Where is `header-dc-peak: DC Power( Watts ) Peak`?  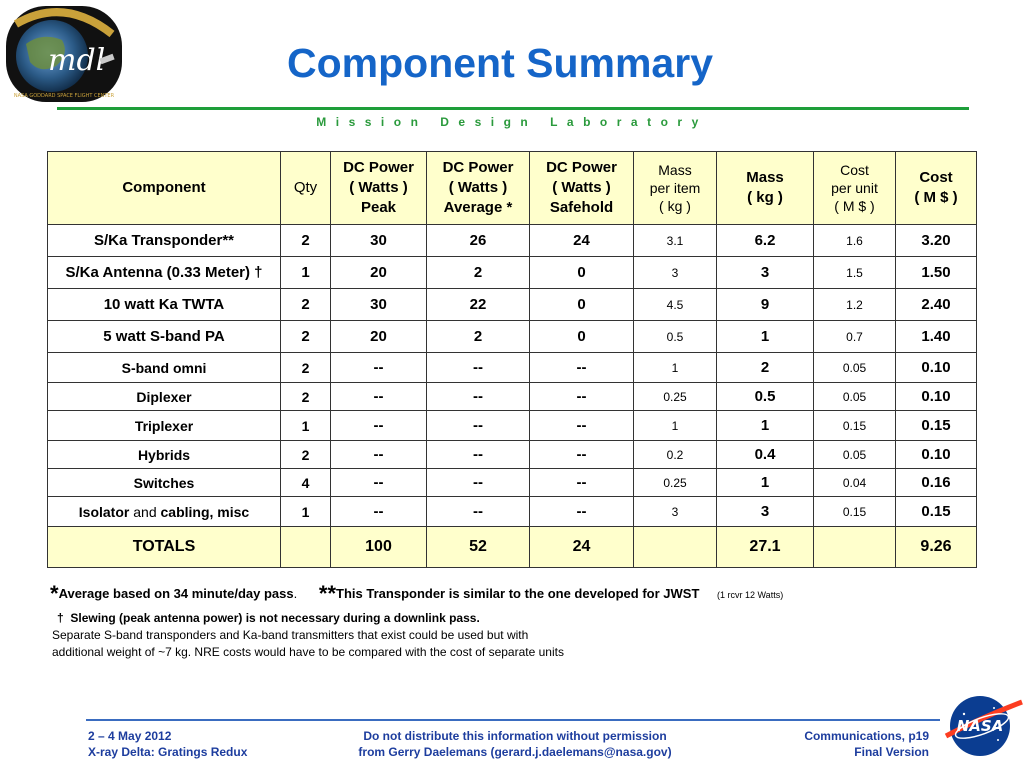
header-dc-peak: DC Power( Watts ) Peak is located at coordinates (378, 188).